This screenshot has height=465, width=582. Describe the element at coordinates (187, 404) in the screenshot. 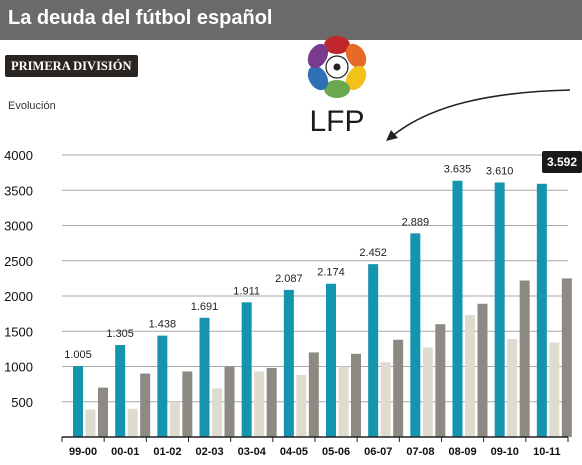

I see `bar-01-02-s3` at that location.